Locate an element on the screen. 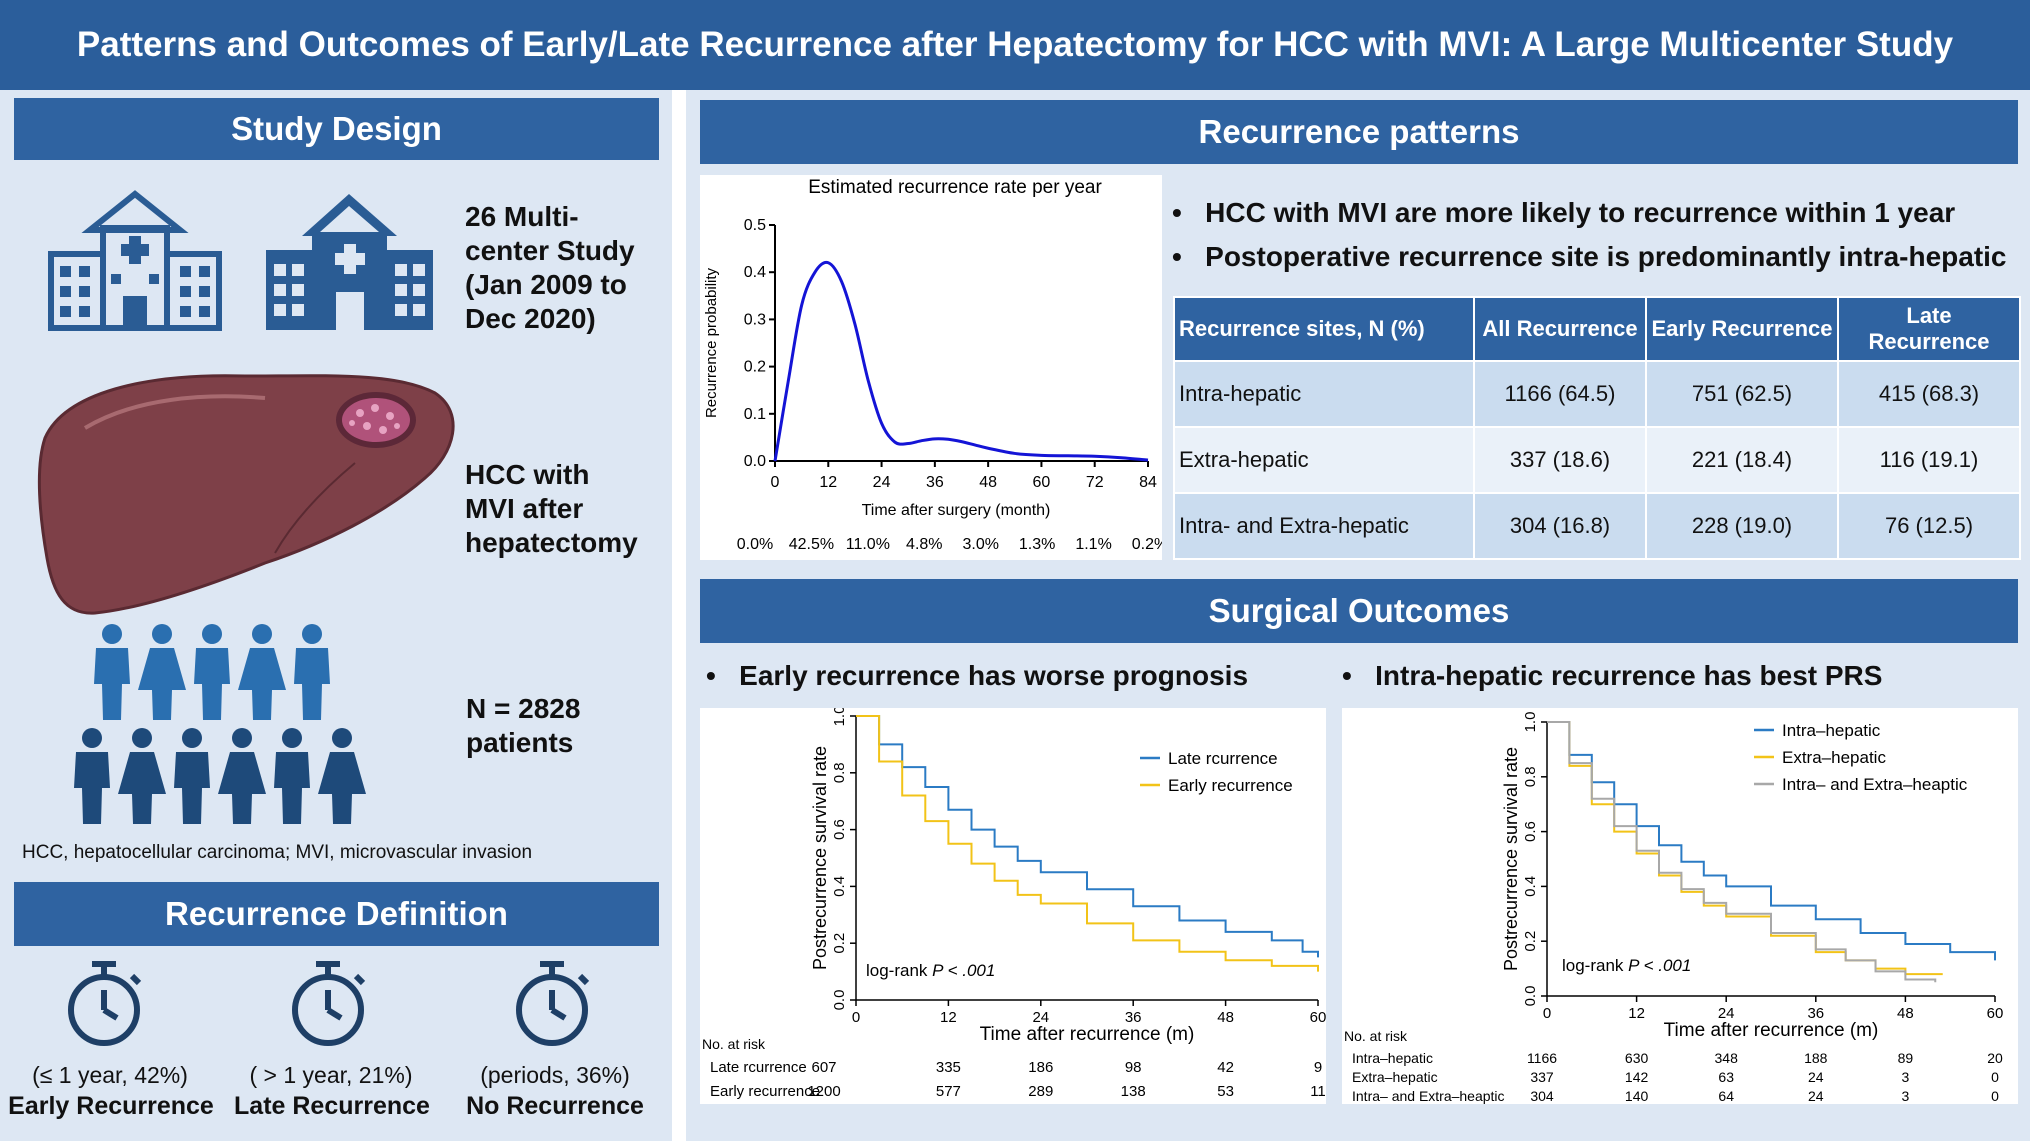 Image resolution: width=2030 pixels, height=1141 pixels. km-at-risk-value: 630 is located at coordinates (1637, 1058).